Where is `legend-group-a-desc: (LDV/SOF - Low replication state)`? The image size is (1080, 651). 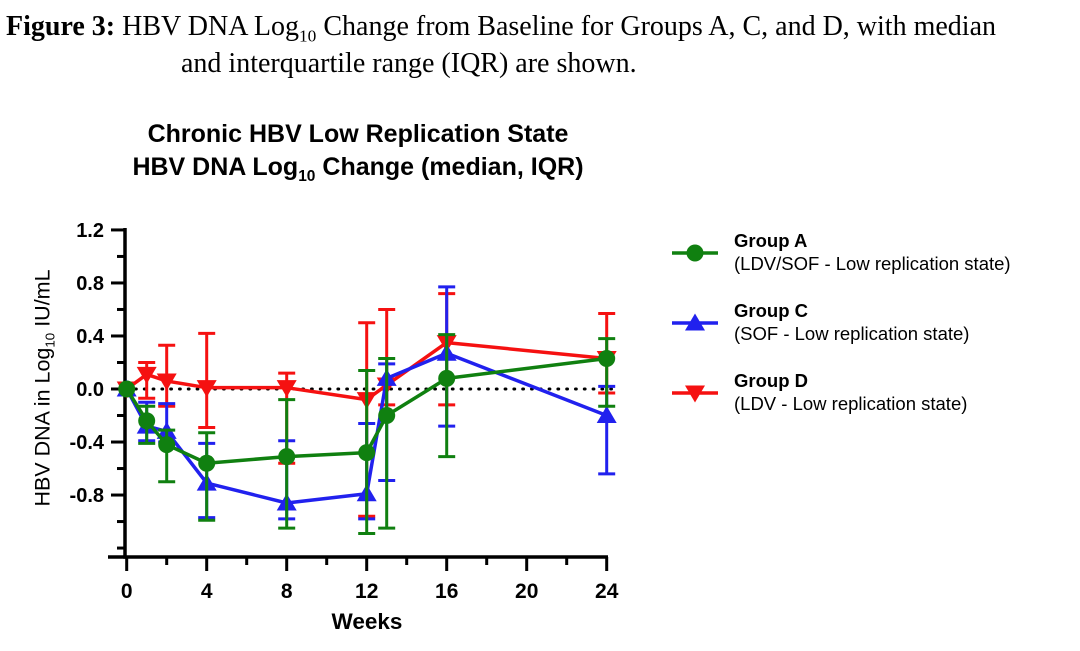
legend-group-a-desc: (LDV/SOF - Low replication state) is located at coordinates (872, 263).